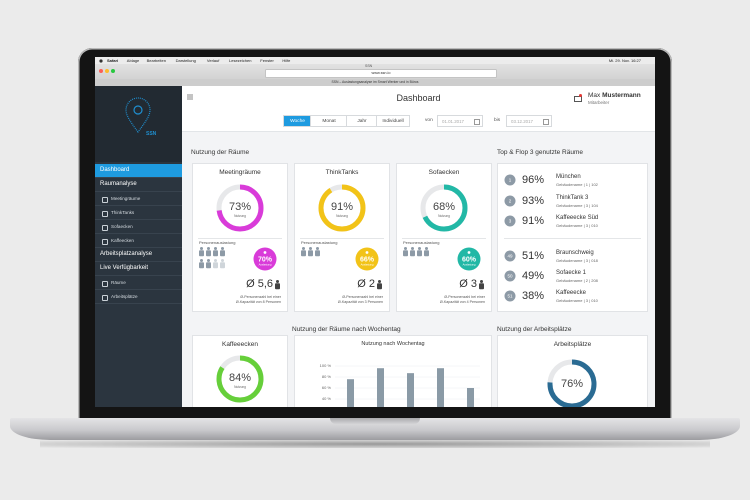  What do you see at coordinates (138, 115) in the screenshot?
I see `logo` at bounding box center [138, 115].